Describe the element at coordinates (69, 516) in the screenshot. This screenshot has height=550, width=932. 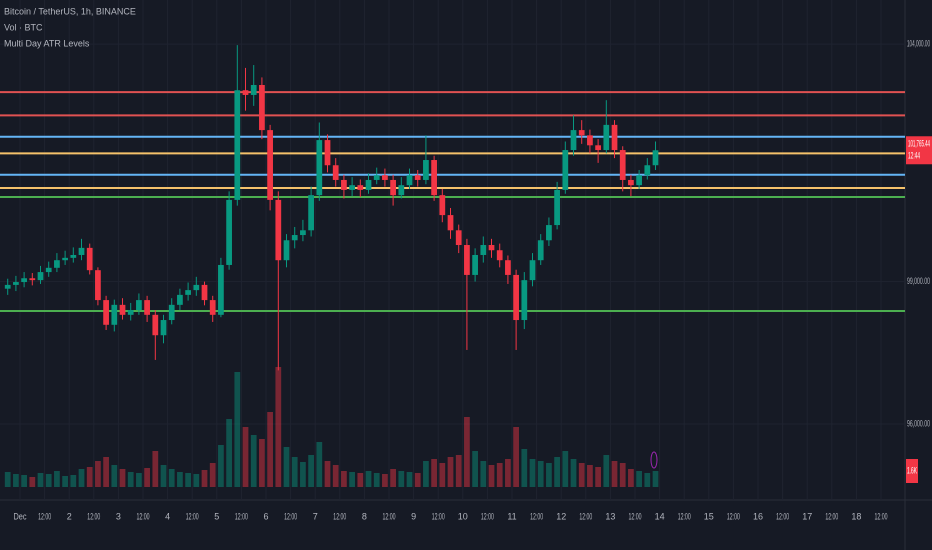
I see `x-tick-label: 2` at that location.